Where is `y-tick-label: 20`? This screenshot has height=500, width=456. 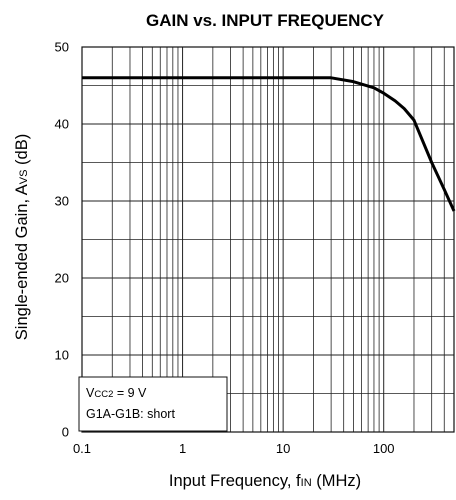
y-tick-label: 20 is located at coordinates (62, 278).